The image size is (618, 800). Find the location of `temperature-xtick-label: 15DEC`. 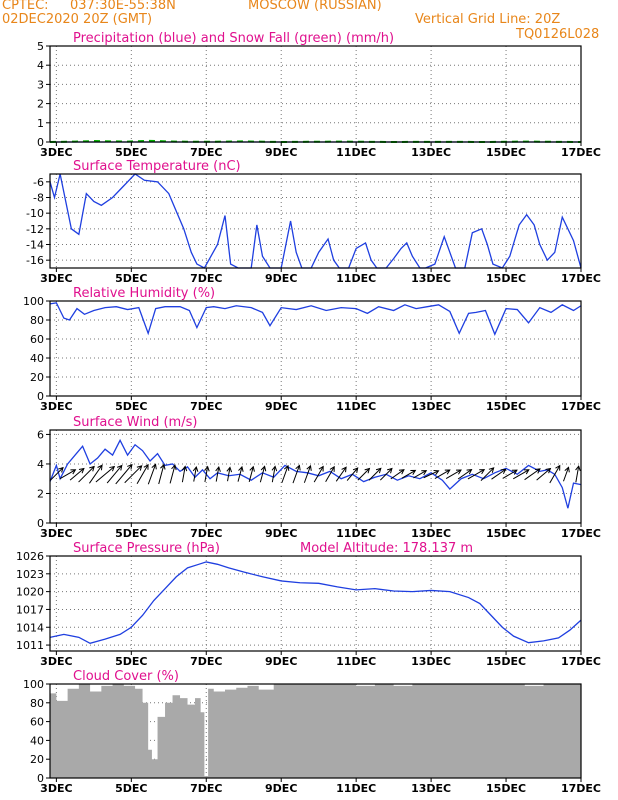

temperature-xtick-label: 15DEC is located at coordinates (506, 278).